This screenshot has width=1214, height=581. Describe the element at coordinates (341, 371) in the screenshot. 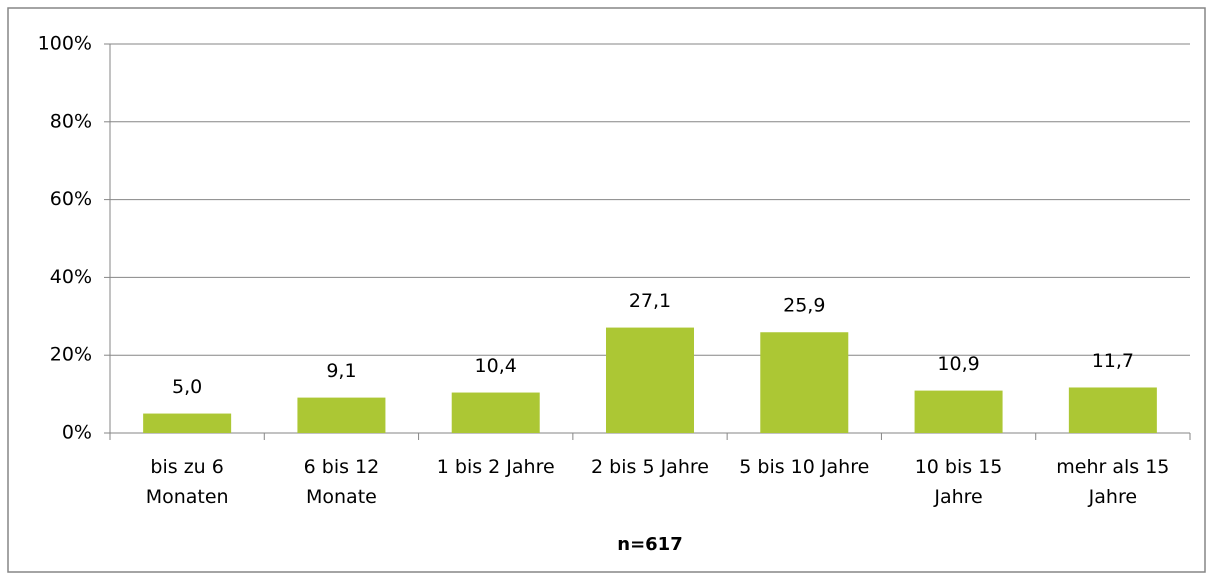

I see `data-label: 9,1` at that location.